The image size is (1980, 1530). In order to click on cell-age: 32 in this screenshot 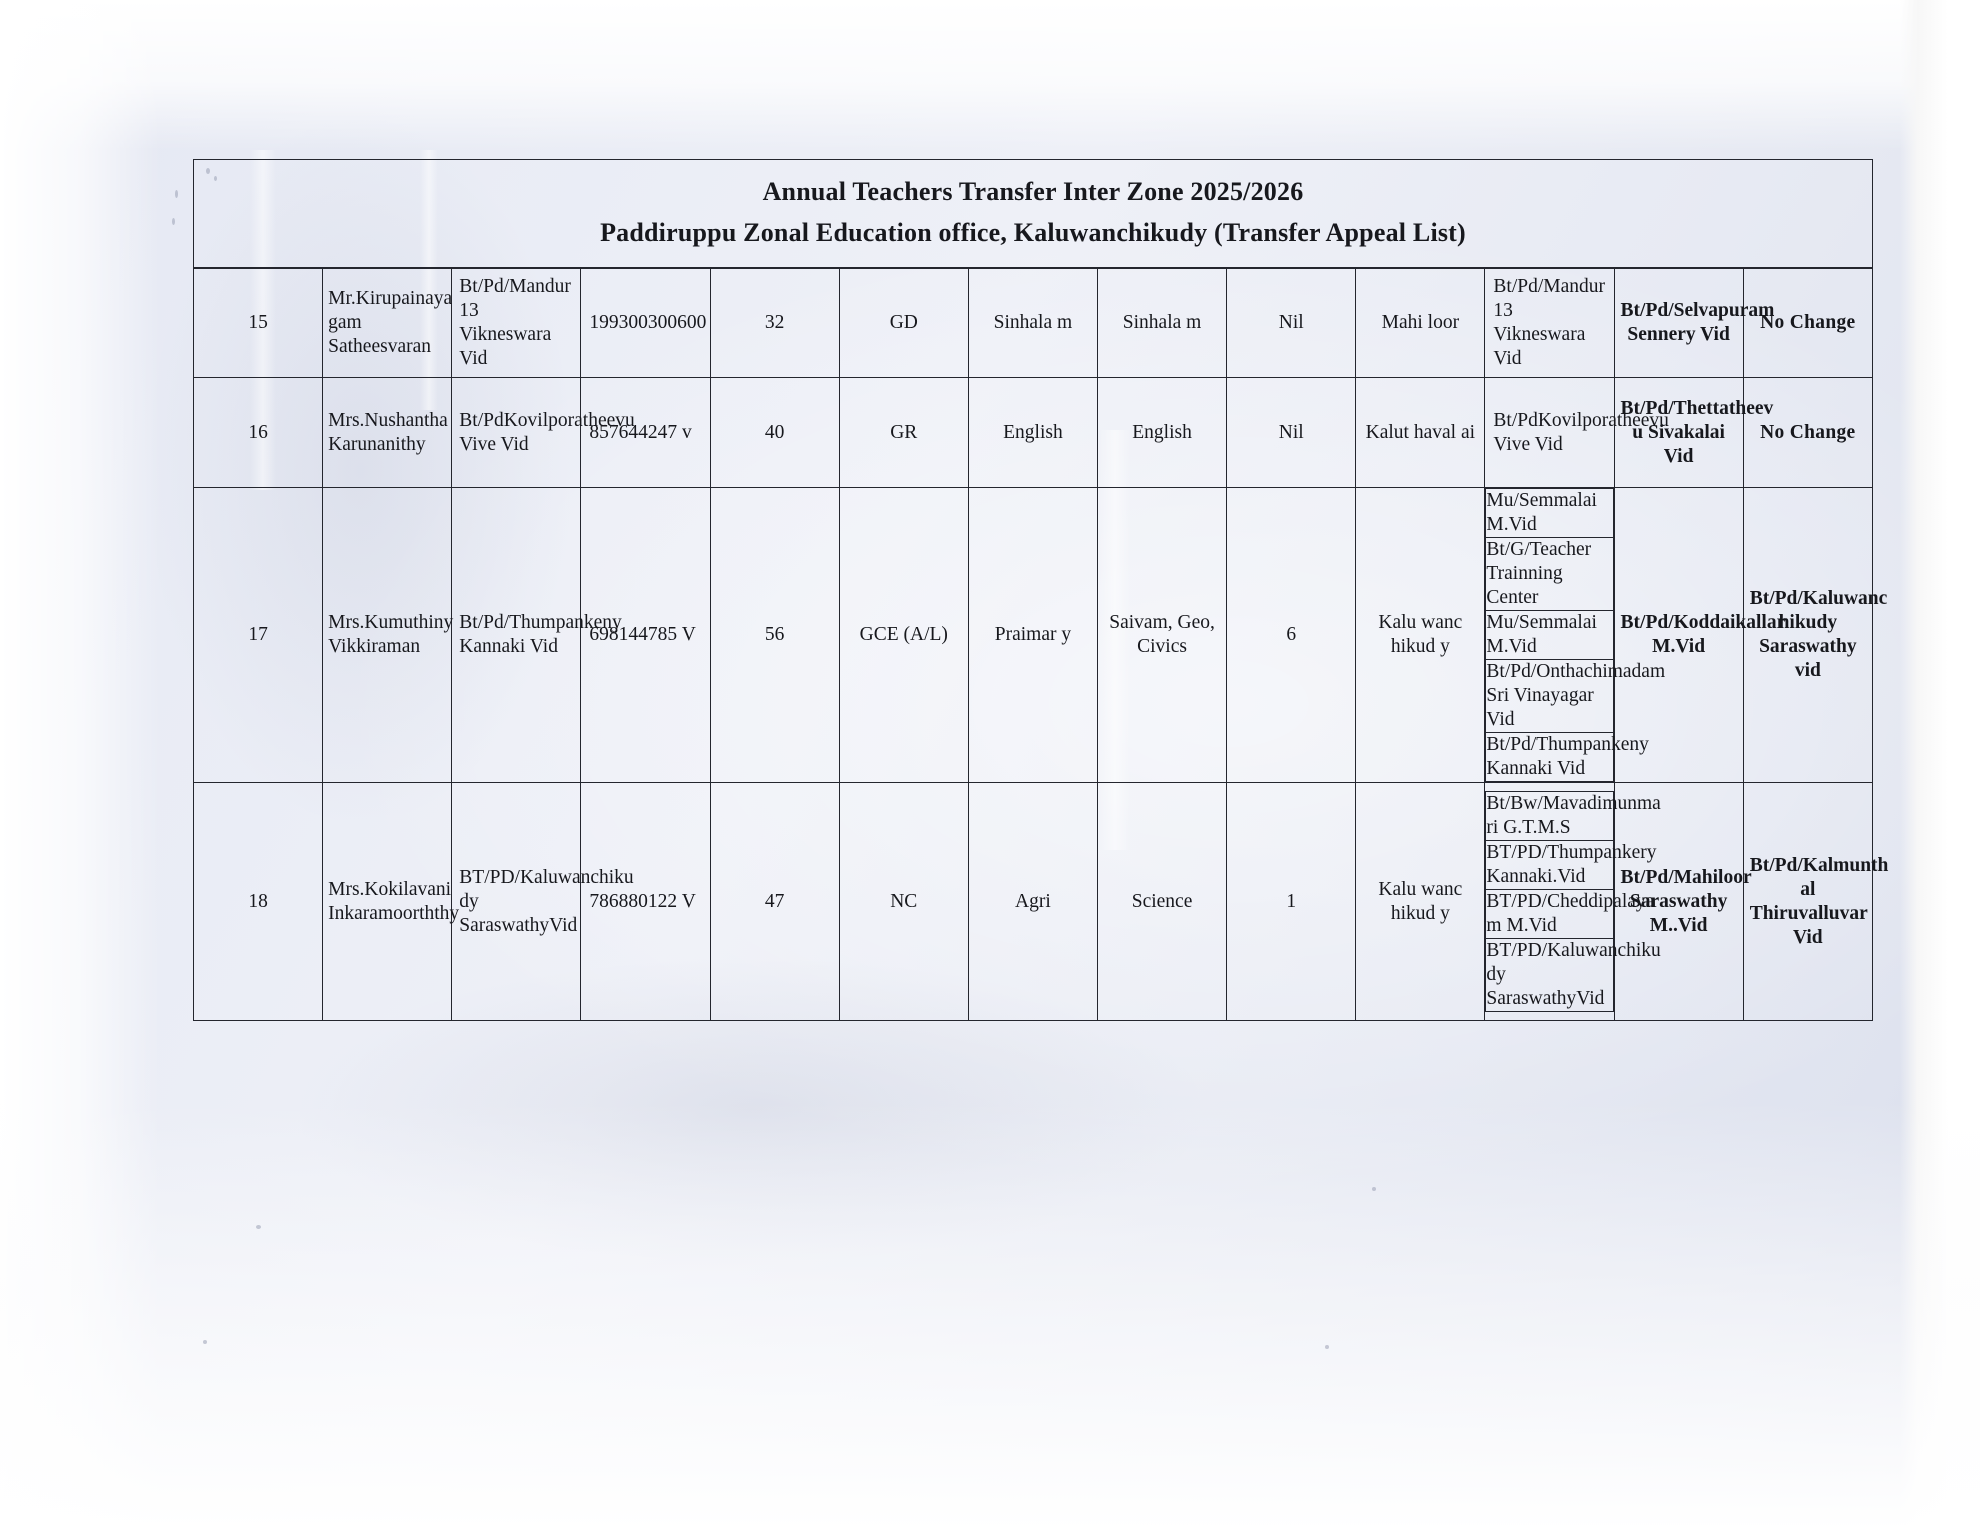, I will do `click(774, 323)`.